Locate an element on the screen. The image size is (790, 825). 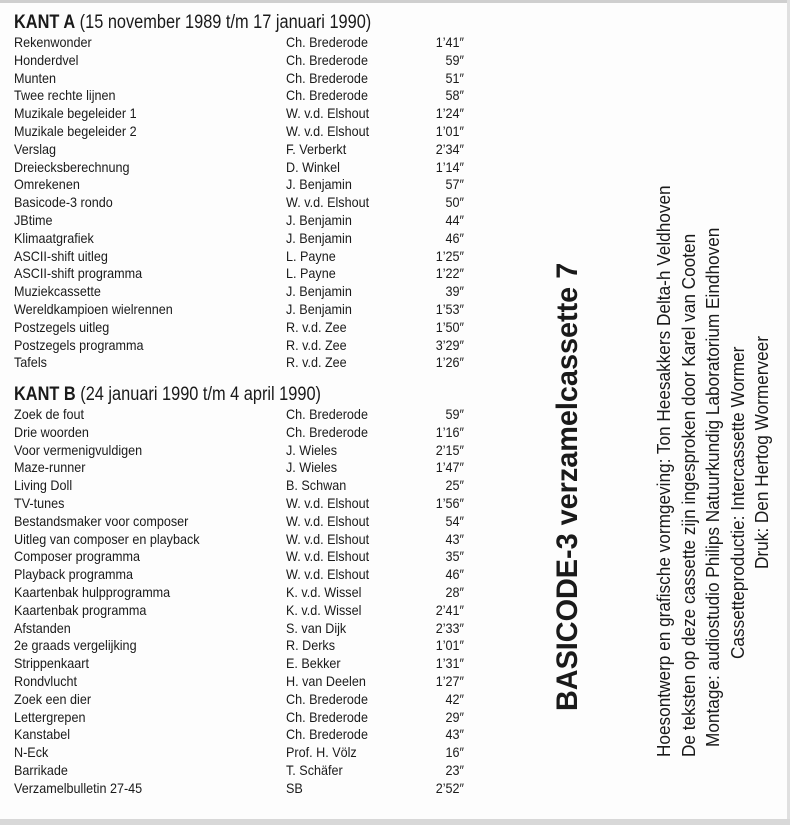
track-duration: 1’53″ is located at coordinates (449, 308).